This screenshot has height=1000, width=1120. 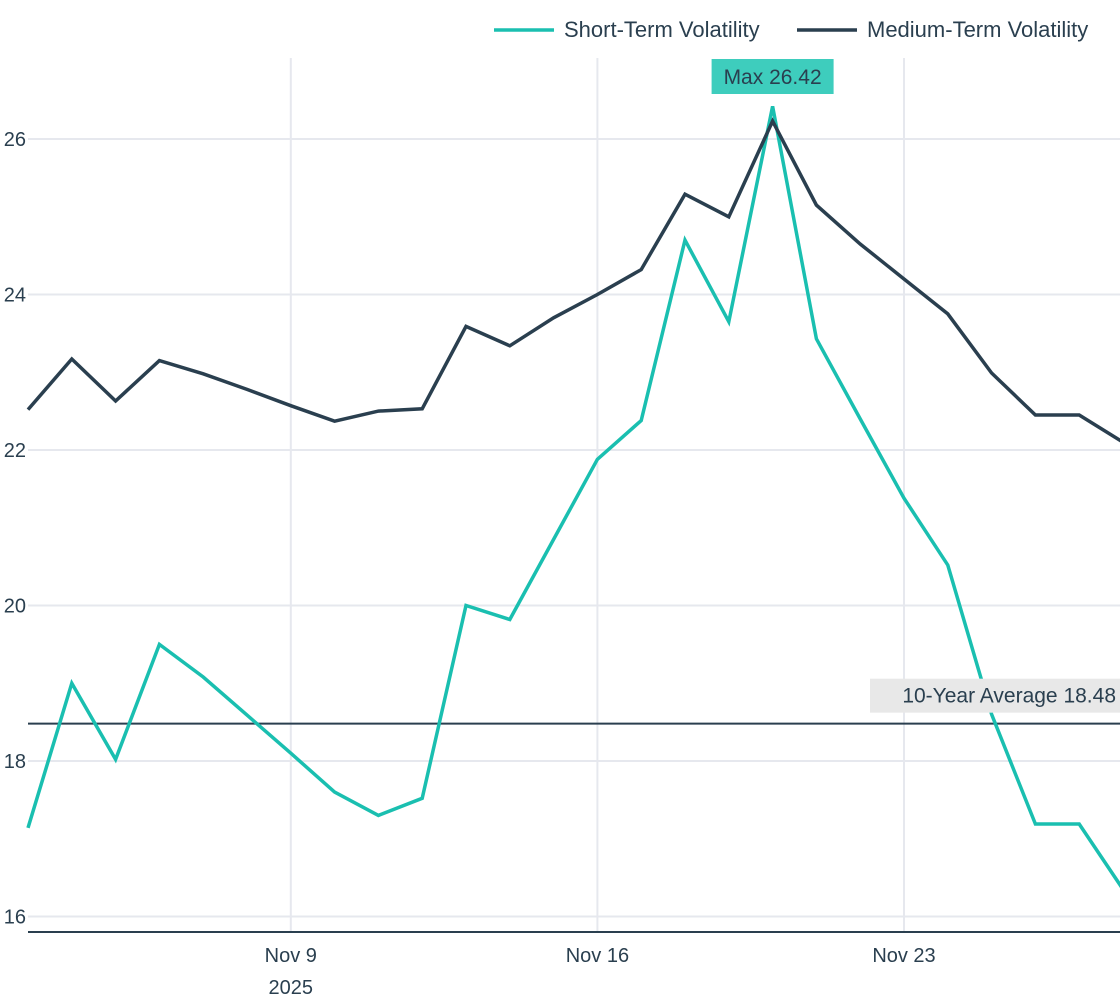 I want to click on y-tick-label: 22, so click(x=15, y=451).